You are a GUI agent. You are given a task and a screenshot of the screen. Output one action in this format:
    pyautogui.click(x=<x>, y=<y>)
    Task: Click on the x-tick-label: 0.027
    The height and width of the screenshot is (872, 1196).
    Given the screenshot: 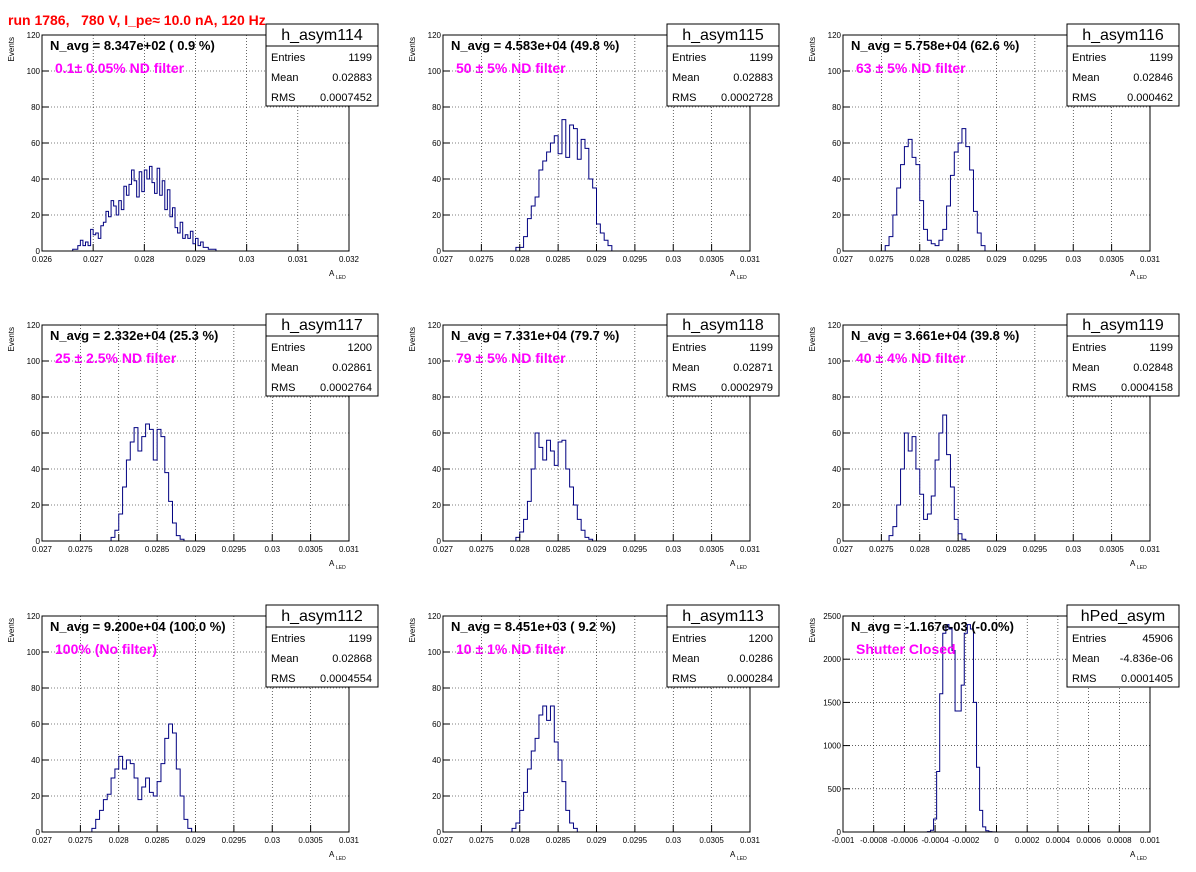 What is the action you would take?
    pyautogui.click(x=443, y=840)
    